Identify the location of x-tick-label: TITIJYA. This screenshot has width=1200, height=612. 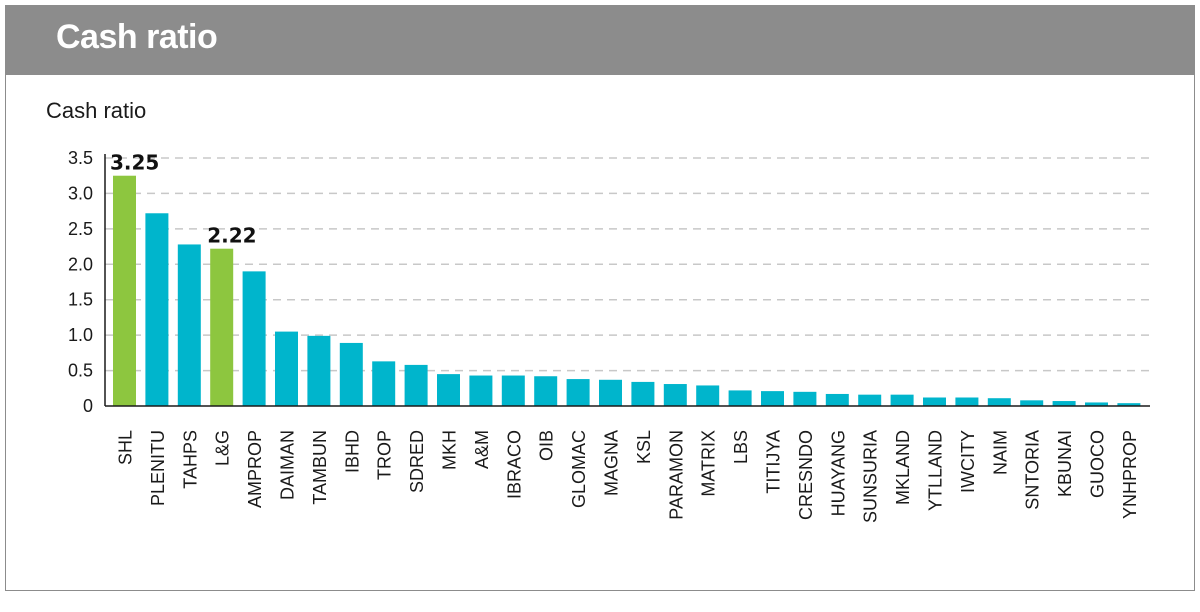
(774, 462).